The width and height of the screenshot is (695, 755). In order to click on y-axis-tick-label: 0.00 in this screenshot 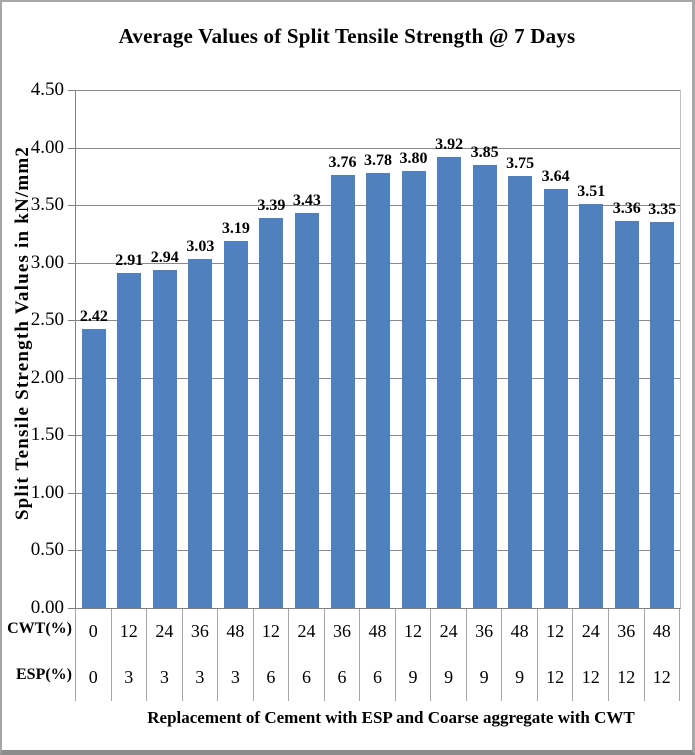, I will do `click(47, 607)`.